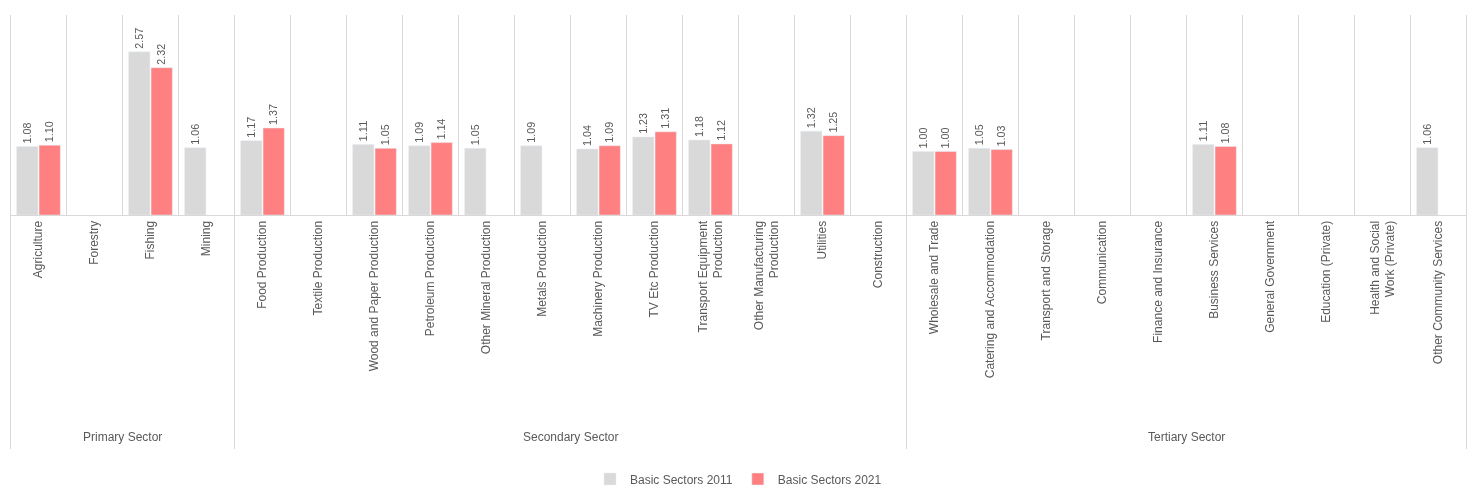  What do you see at coordinates (486, 287) in the screenshot?
I see `x-tick-label: Other Mineral Production` at bounding box center [486, 287].